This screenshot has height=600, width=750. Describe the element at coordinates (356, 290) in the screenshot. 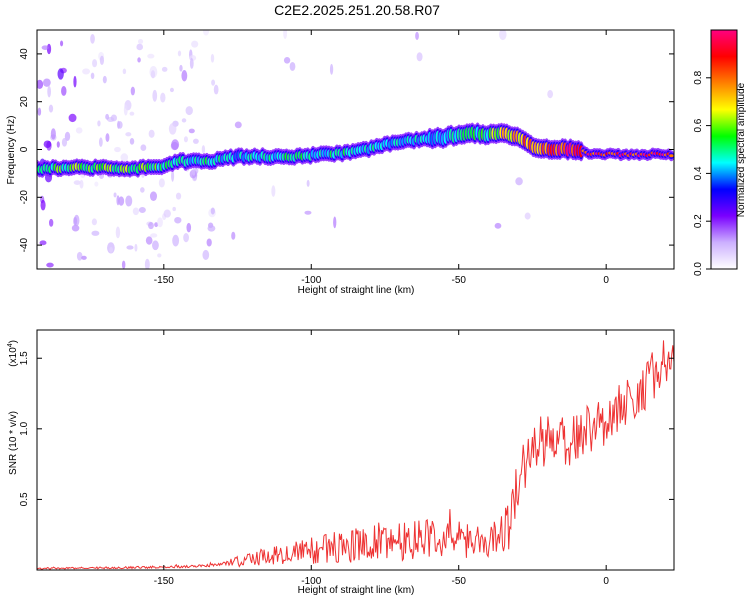

I see `spectrogram-x-label: Height of straight line (km)` at that location.